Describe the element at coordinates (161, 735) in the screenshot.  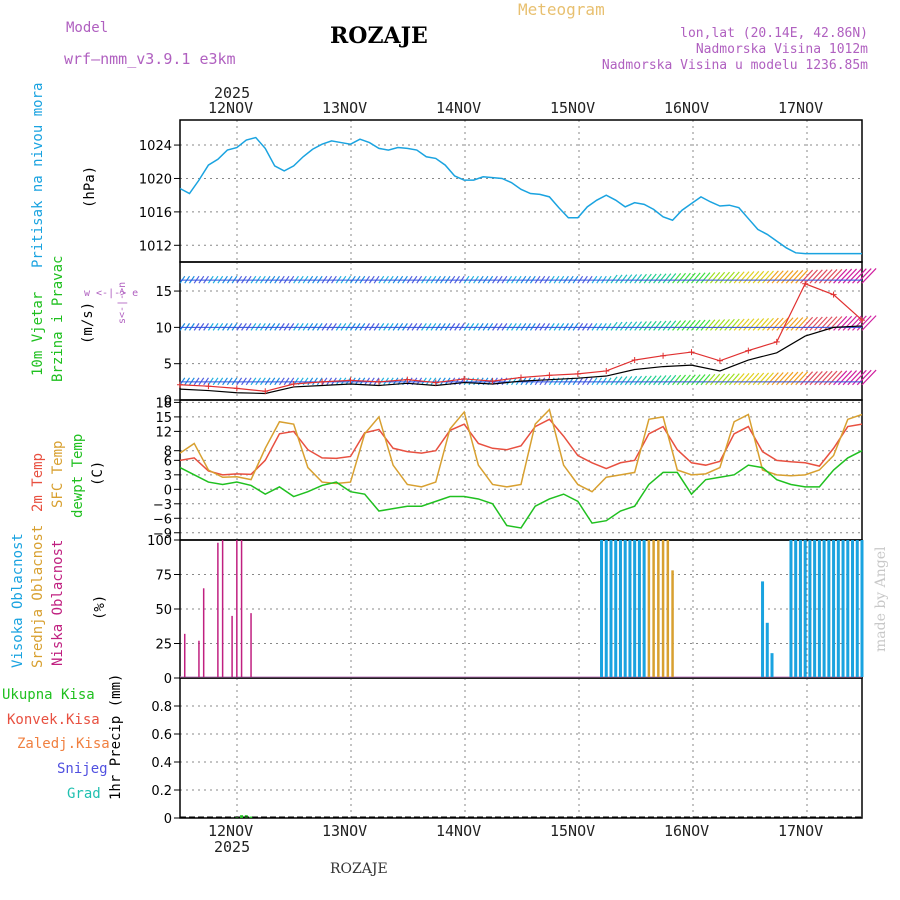
I see `y-tick-label: 0.6` at that location.